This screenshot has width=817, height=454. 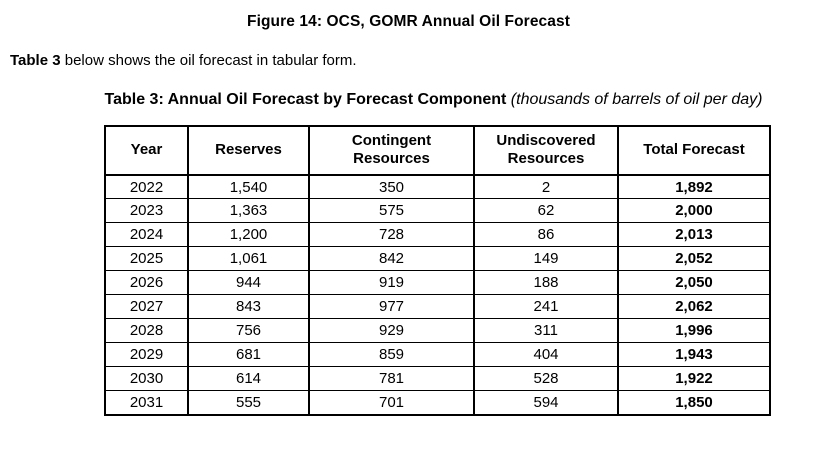 I want to click on table-cell: 944, so click(x=248, y=283).